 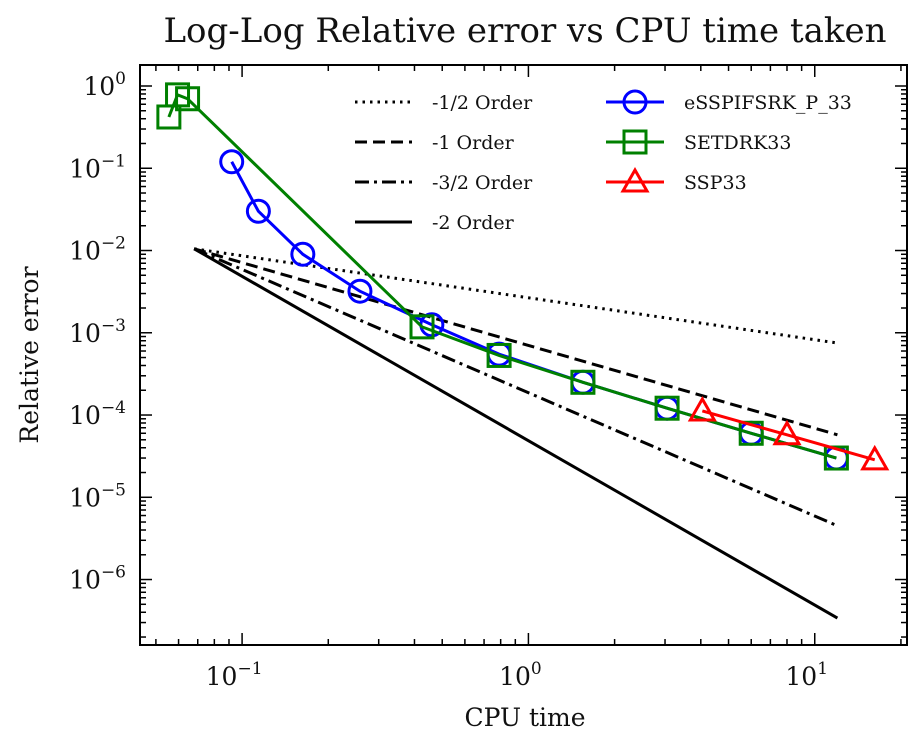 What do you see at coordinates (524, 31) in the screenshot?
I see `chart-title: Log-Log Relative error vs CPU time taken` at bounding box center [524, 31].